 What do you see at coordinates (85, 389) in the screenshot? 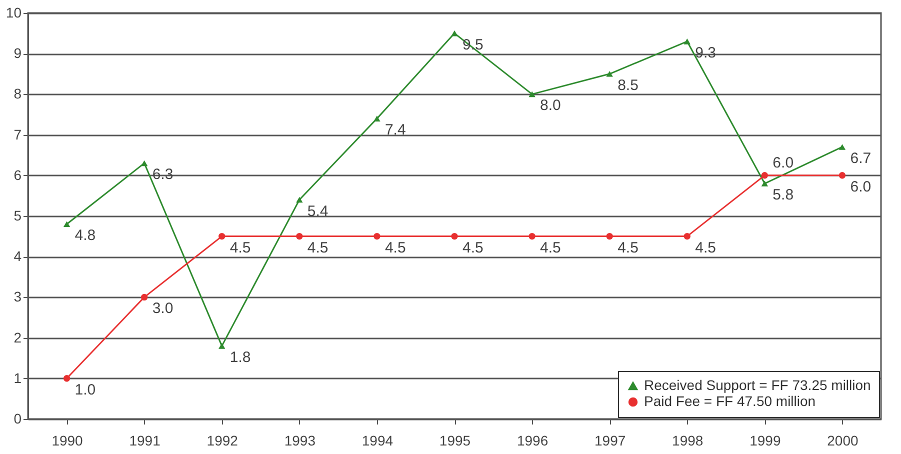
I see `data-label: 1.0` at bounding box center [85, 389].